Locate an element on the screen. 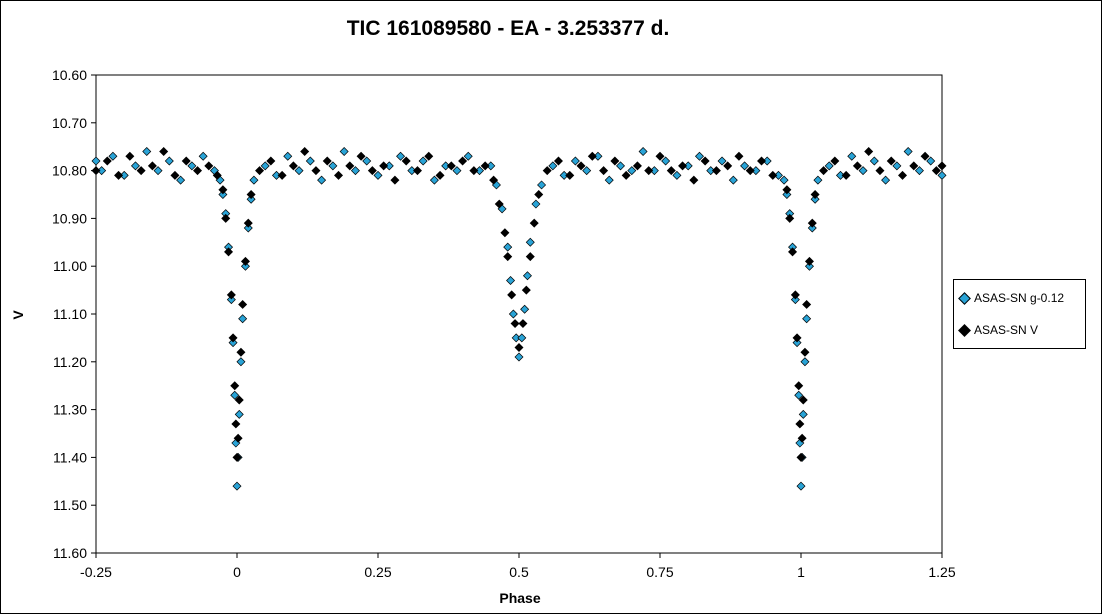  y-tick-label: 10.90 is located at coordinates (69, 218).